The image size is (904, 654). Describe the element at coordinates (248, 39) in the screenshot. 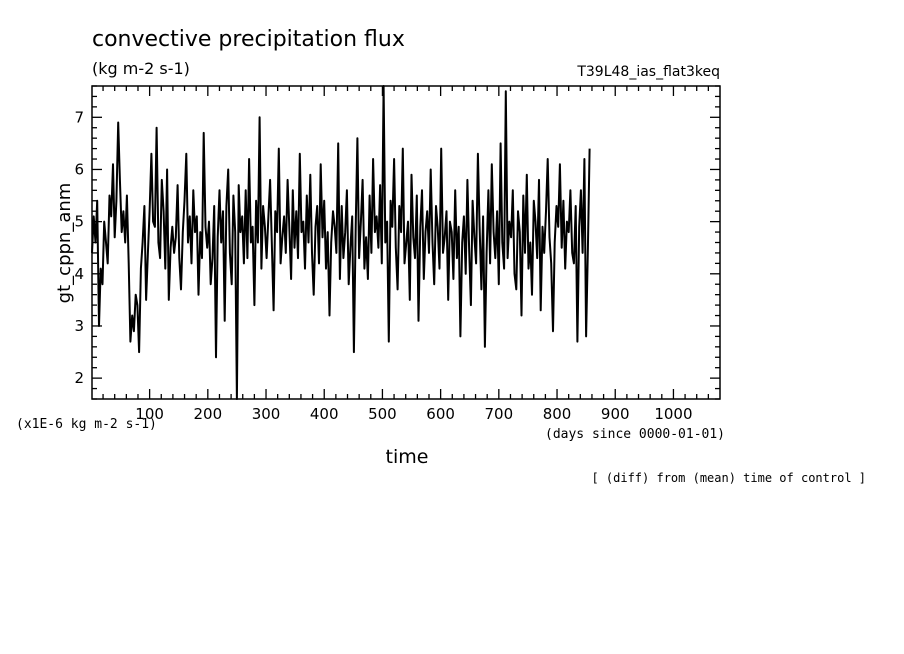

I see `chart-title: convective precipitation flux` at that location.